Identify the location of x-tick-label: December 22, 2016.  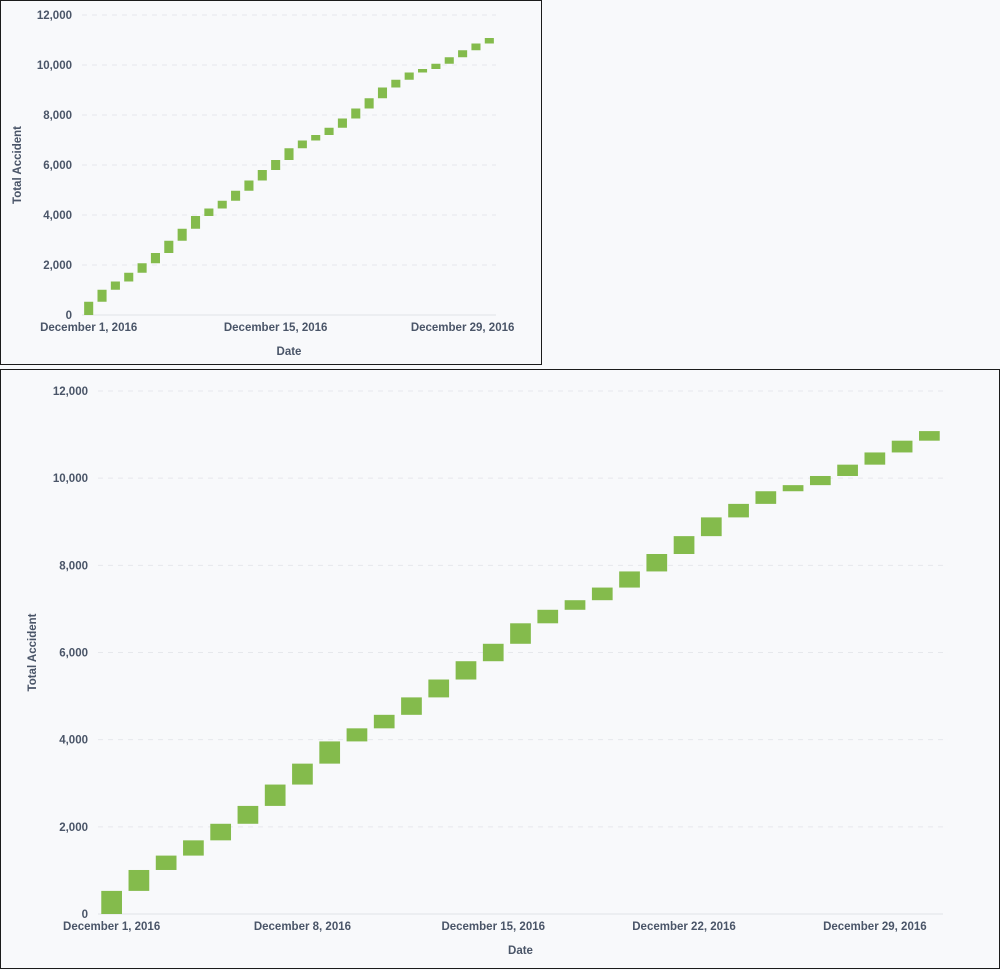
(684, 927).